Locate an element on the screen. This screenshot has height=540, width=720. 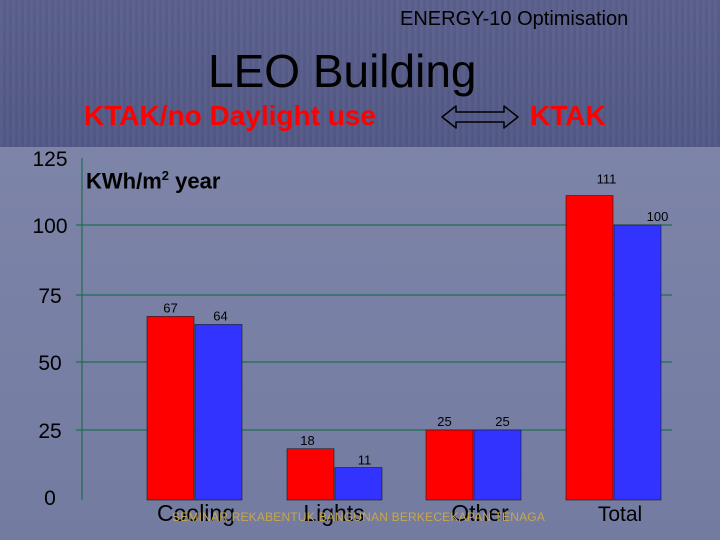
data-label: 11 is located at coordinates (365, 460).